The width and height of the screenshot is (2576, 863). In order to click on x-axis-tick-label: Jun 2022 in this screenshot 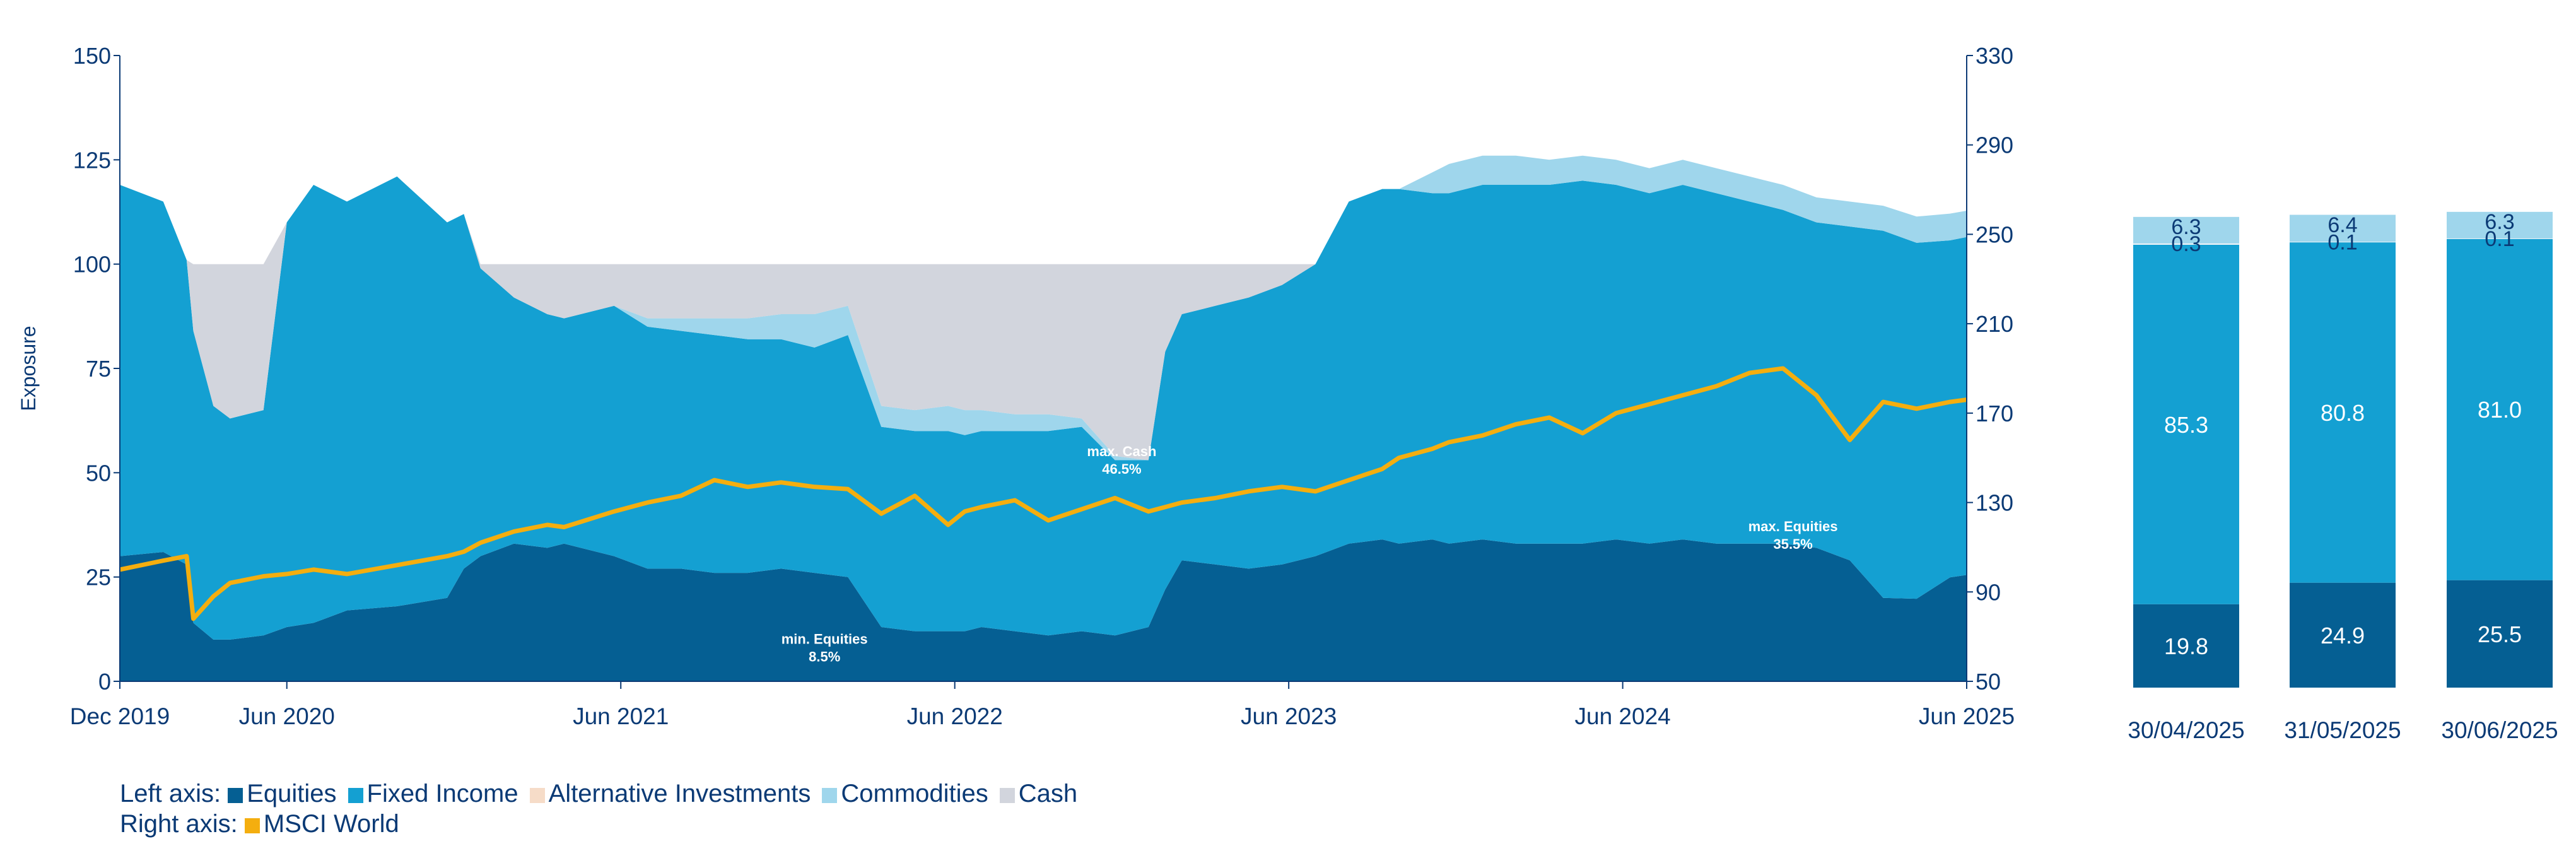, I will do `click(955, 716)`.